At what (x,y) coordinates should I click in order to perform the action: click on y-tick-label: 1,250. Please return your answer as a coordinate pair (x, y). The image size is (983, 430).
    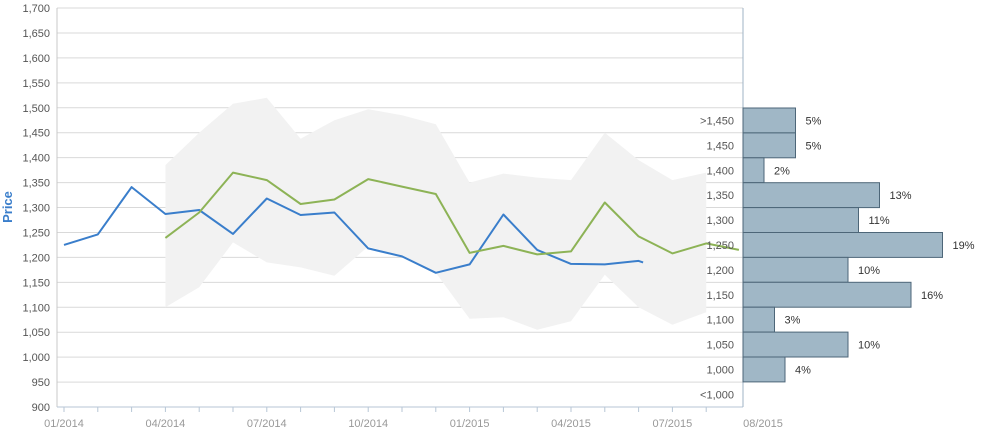
    Looking at the image, I should click on (36, 233).